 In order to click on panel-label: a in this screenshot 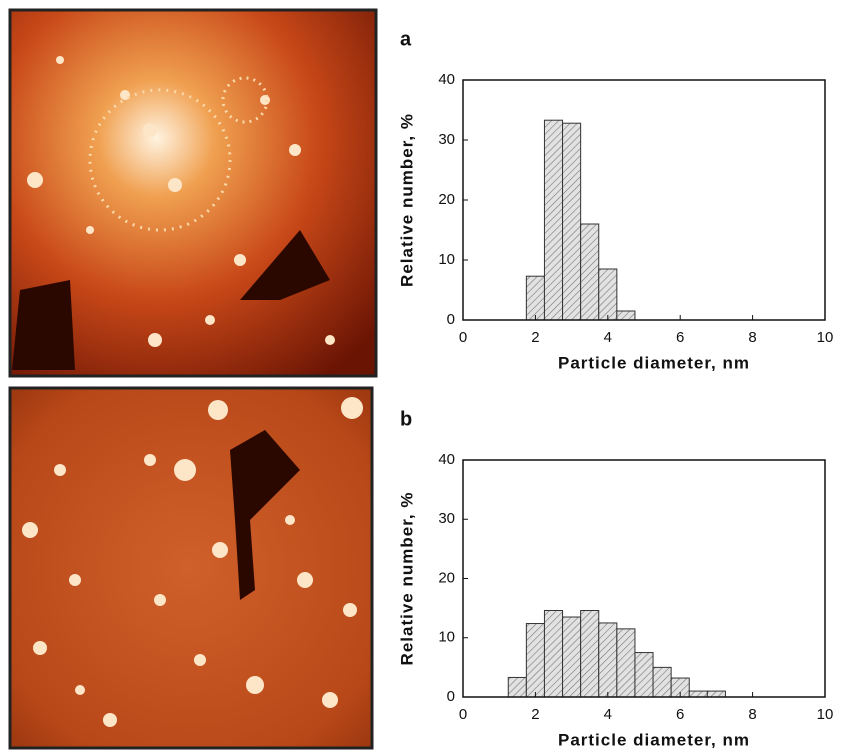, I will do `click(406, 39)`.